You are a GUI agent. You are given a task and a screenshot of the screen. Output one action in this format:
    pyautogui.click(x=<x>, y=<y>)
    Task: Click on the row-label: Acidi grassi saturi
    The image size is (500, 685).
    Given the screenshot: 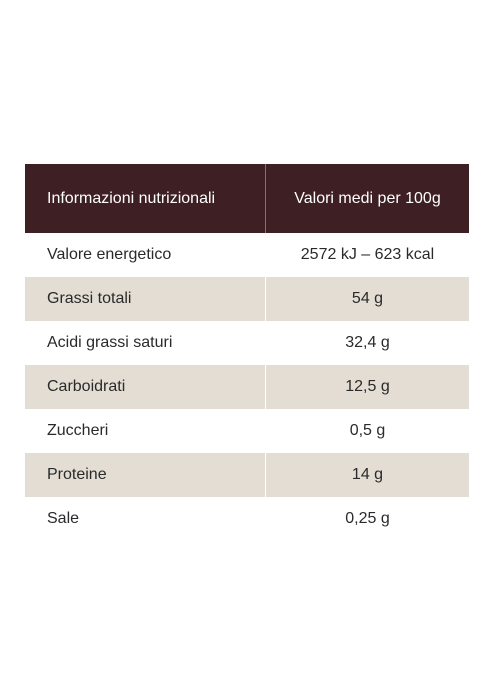 What is the action you would take?
    pyautogui.click(x=110, y=342)
    